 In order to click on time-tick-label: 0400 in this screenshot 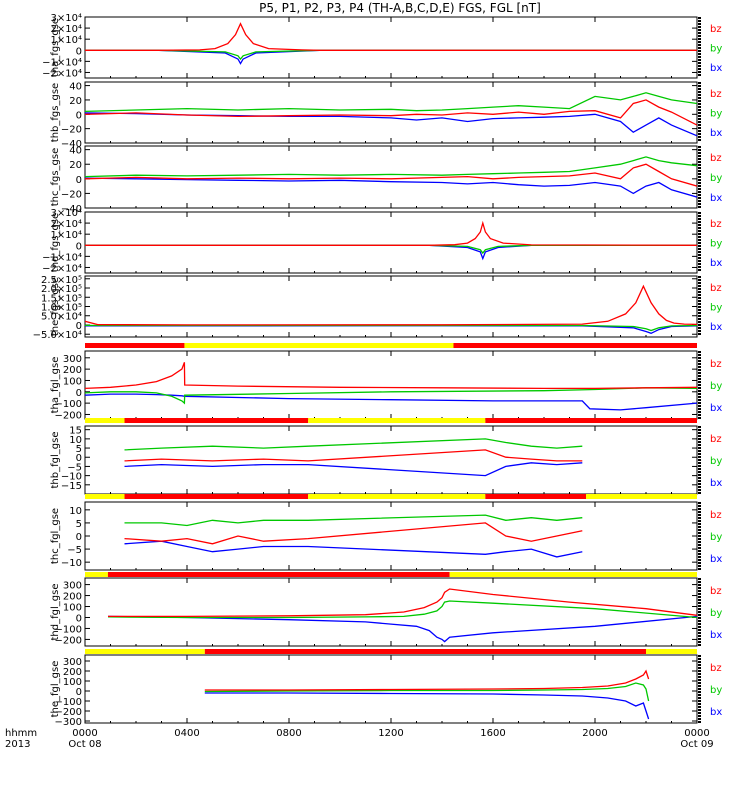, I will do `click(186, 733)`.